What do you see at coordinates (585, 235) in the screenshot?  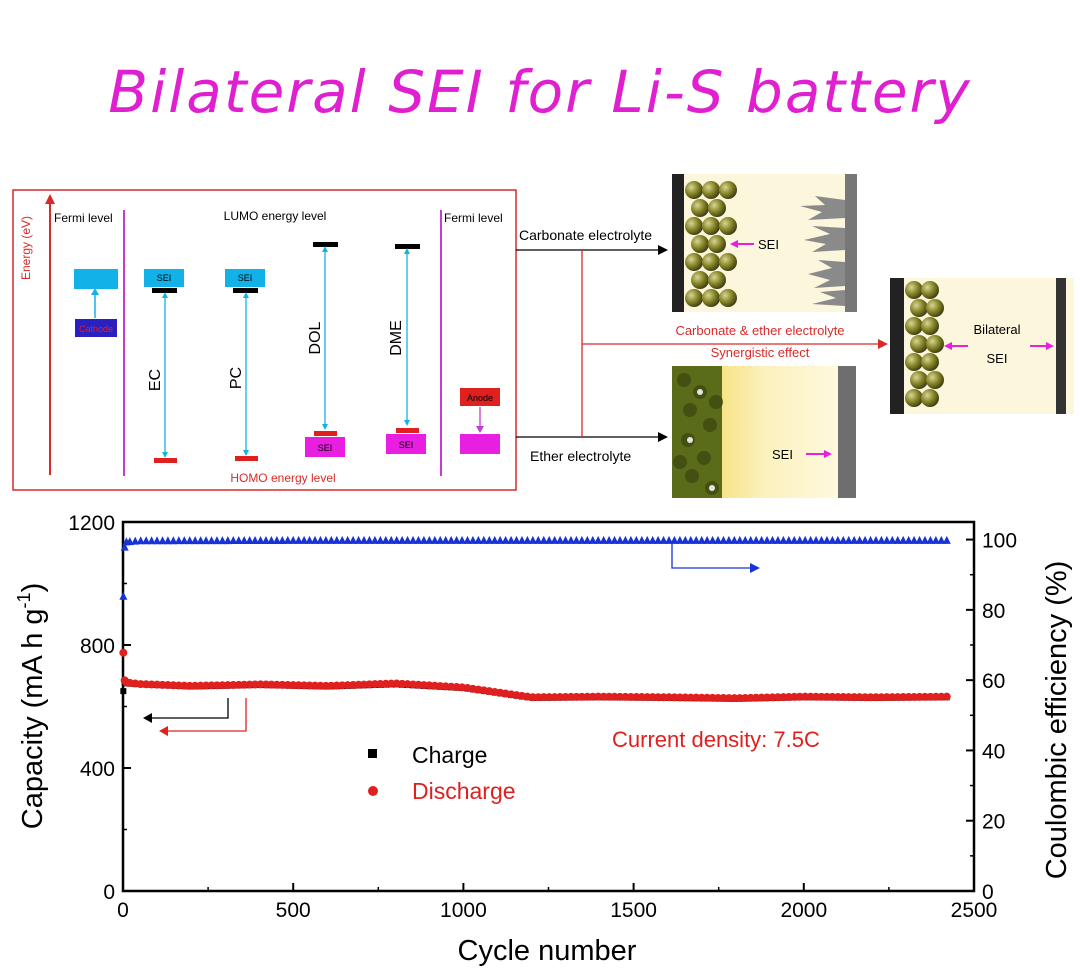 I see `carbonate-electrolyte-label: Carbonate electrolyte` at bounding box center [585, 235].